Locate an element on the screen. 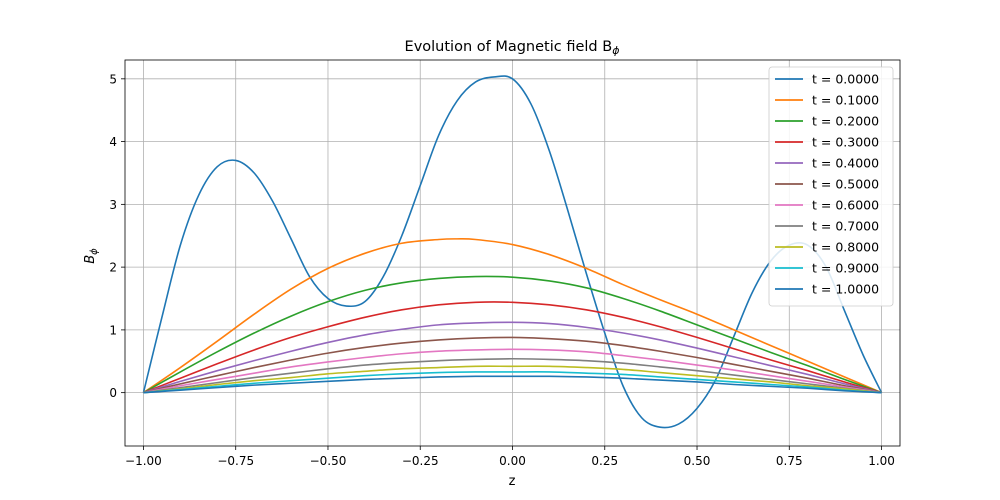  x-tick-label: 1.00 is located at coordinates (881, 461).